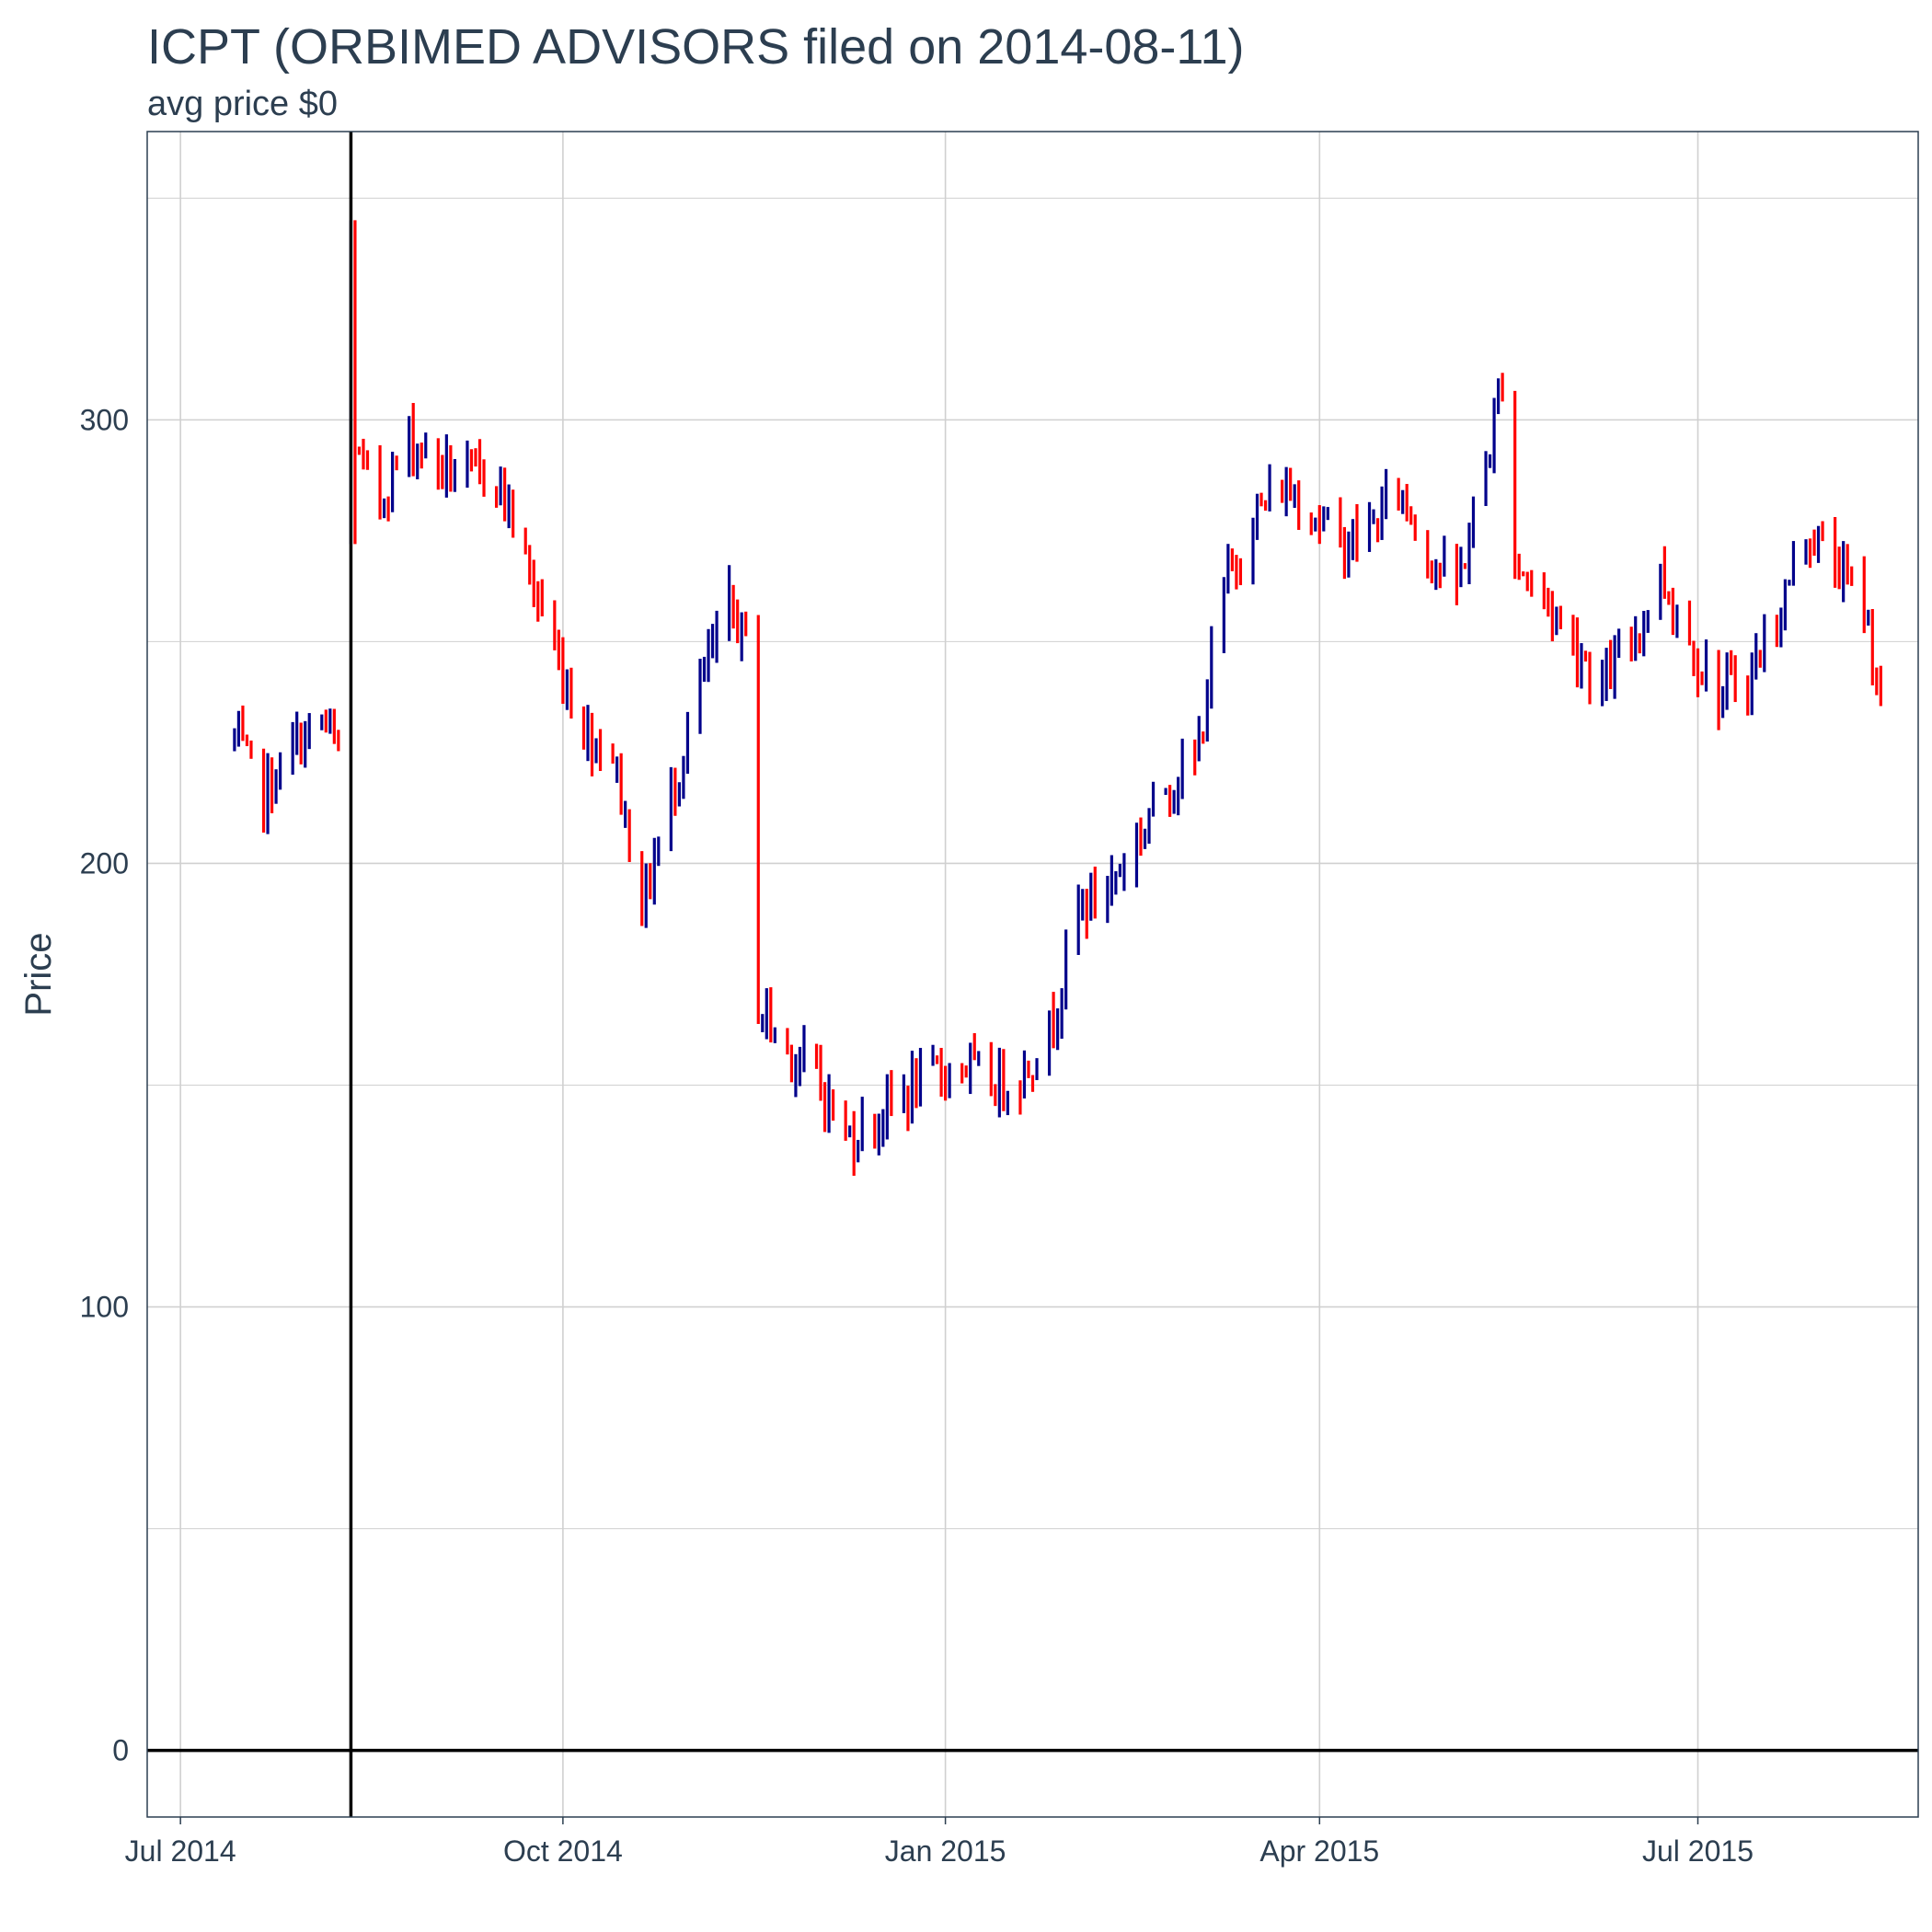 The height and width of the screenshot is (1932, 1932). Describe the element at coordinates (180, 1851) in the screenshot. I see `x-tick-label: Jul 2014` at that location.